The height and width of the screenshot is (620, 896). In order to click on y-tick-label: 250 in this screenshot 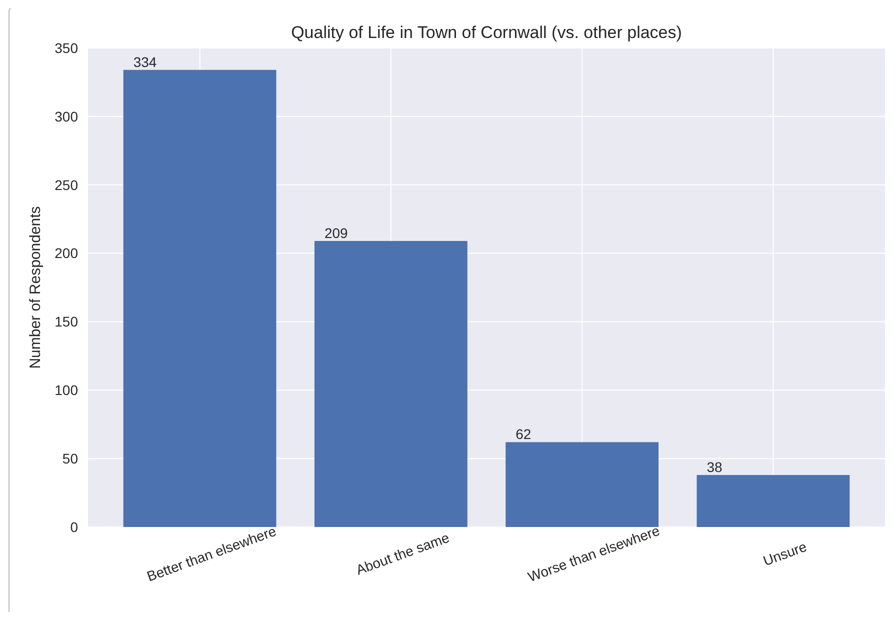, I will do `click(66, 184)`.